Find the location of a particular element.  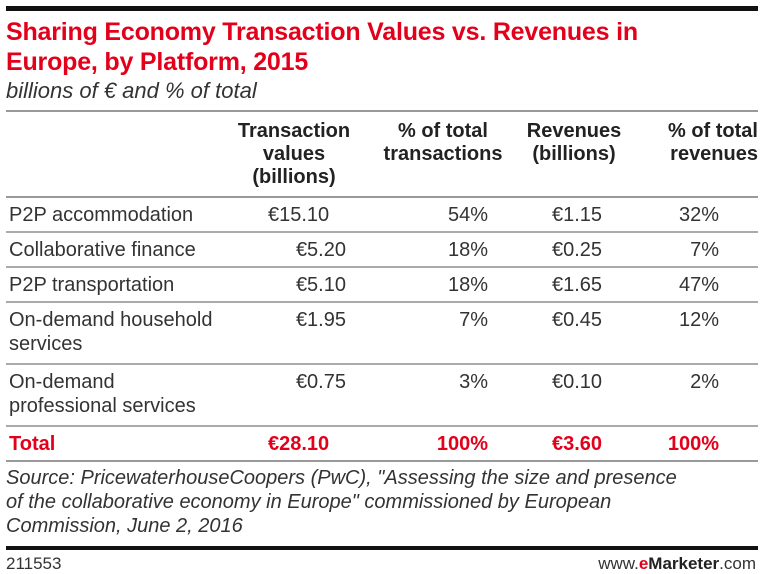

row-label: On-demand household services is located at coordinates (124, 332).